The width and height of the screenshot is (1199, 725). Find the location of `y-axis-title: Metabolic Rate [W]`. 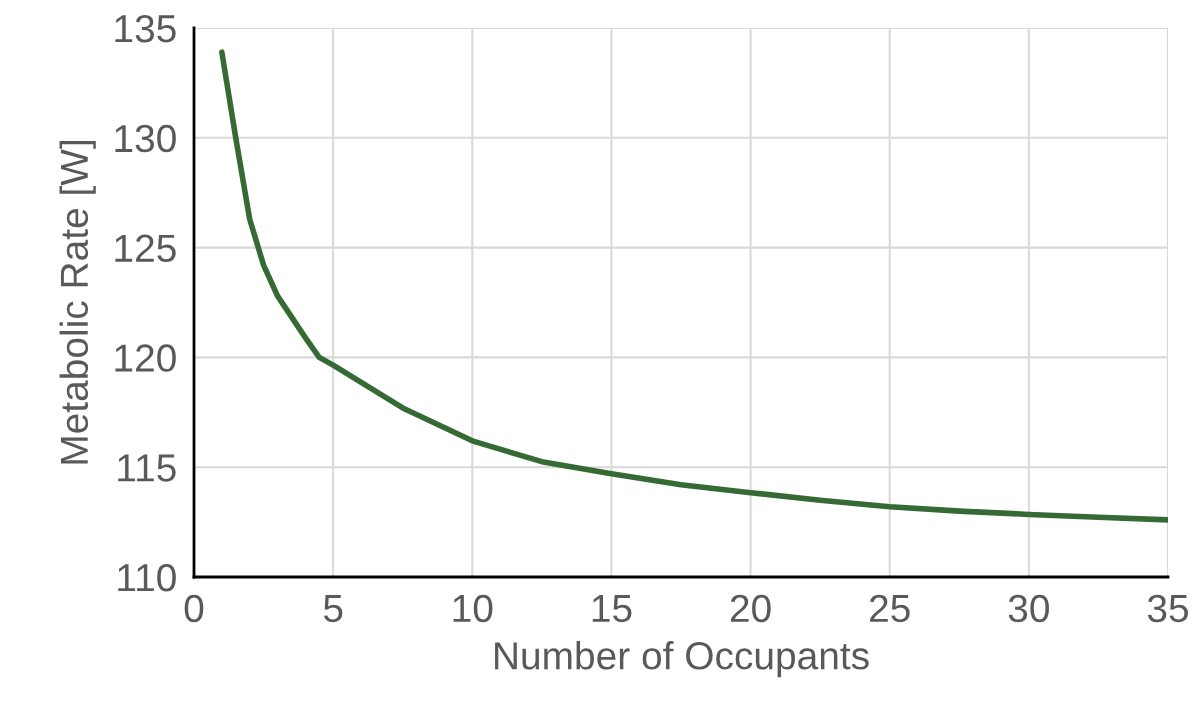

y-axis-title: Metabolic Rate [W] is located at coordinates (77, 302).